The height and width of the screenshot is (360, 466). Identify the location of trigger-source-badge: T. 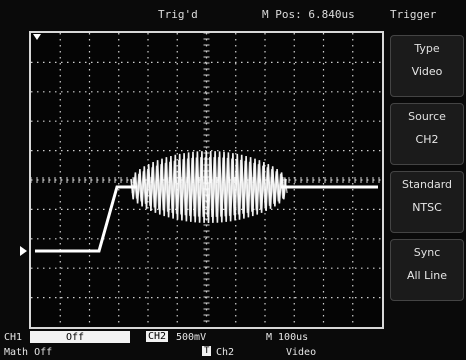
(207, 351).